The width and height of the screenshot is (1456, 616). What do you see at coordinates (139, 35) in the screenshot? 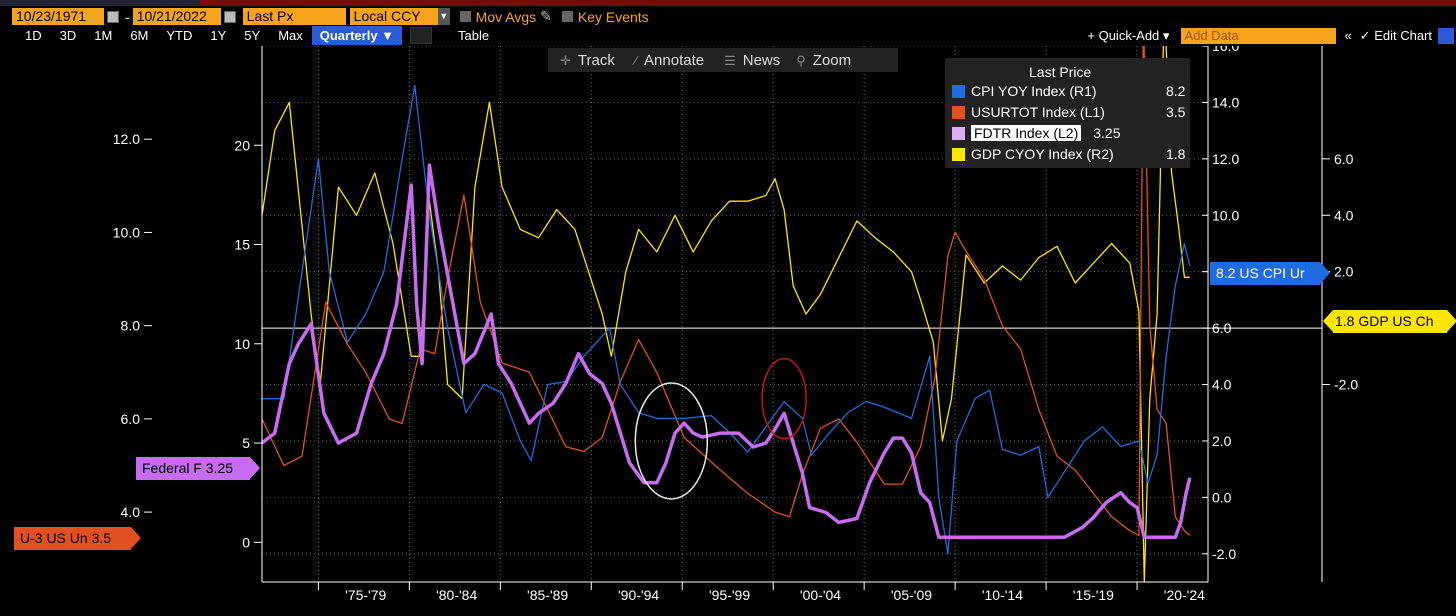
I see `range-button-6m: 6M` at bounding box center [139, 35].